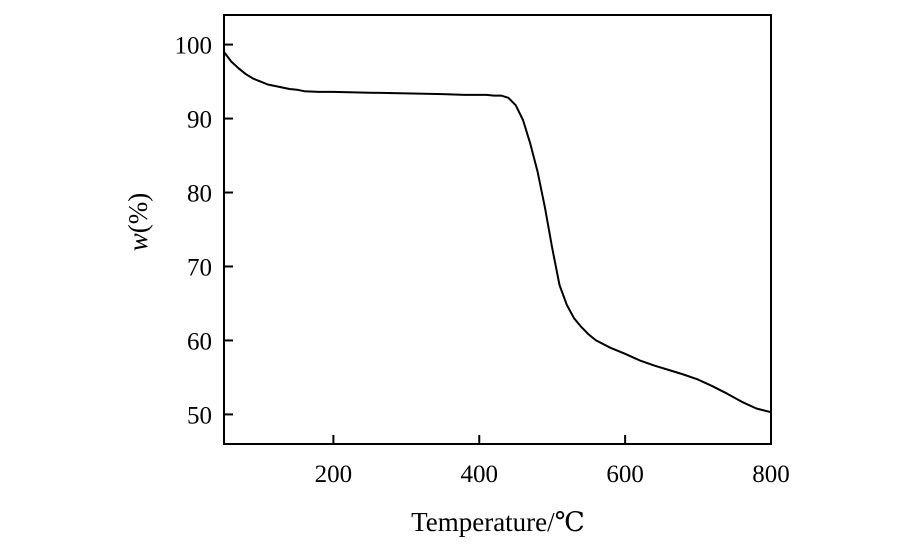 This screenshot has width=900, height=560. What do you see at coordinates (194, 46) in the screenshot?
I see `y-tick-label-100: 100` at bounding box center [194, 46].